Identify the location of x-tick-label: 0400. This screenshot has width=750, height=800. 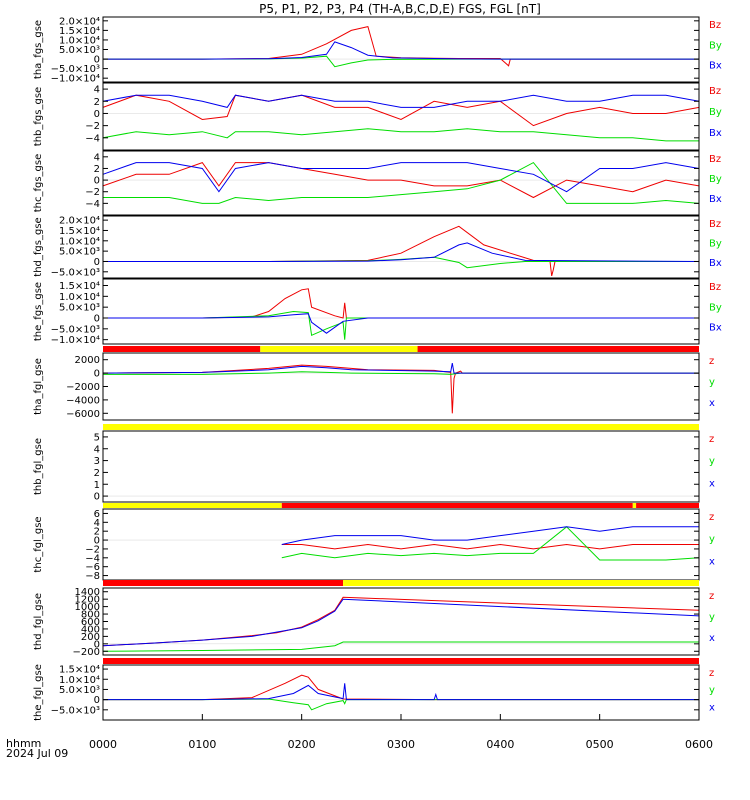
(500, 744).